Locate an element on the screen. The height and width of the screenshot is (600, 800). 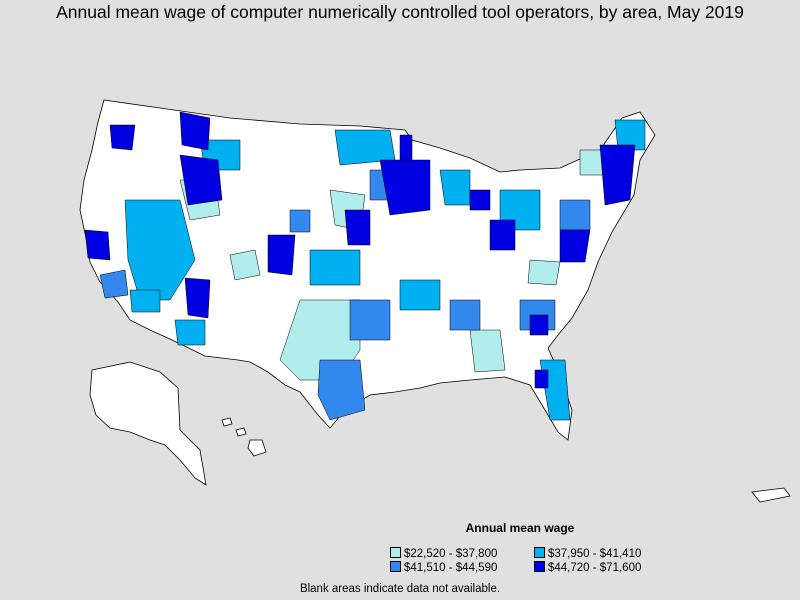
legend-item-1: $22,520 - $37,800 is located at coordinates (443, 554).